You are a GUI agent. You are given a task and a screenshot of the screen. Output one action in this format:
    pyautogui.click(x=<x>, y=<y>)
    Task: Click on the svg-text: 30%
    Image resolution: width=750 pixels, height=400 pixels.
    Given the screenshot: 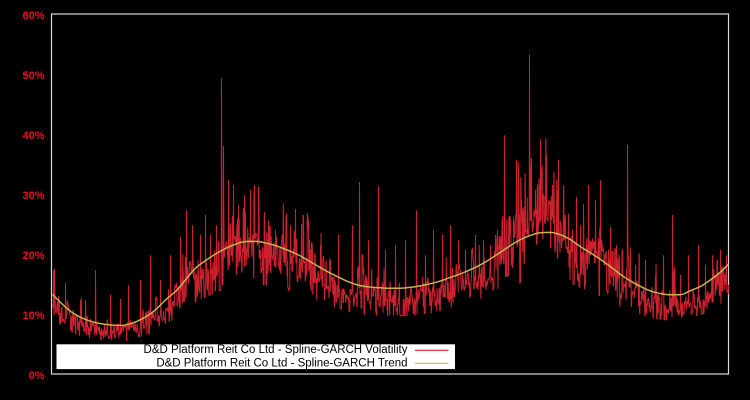 What is the action you would take?
    pyautogui.click(x=33, y=196)
    